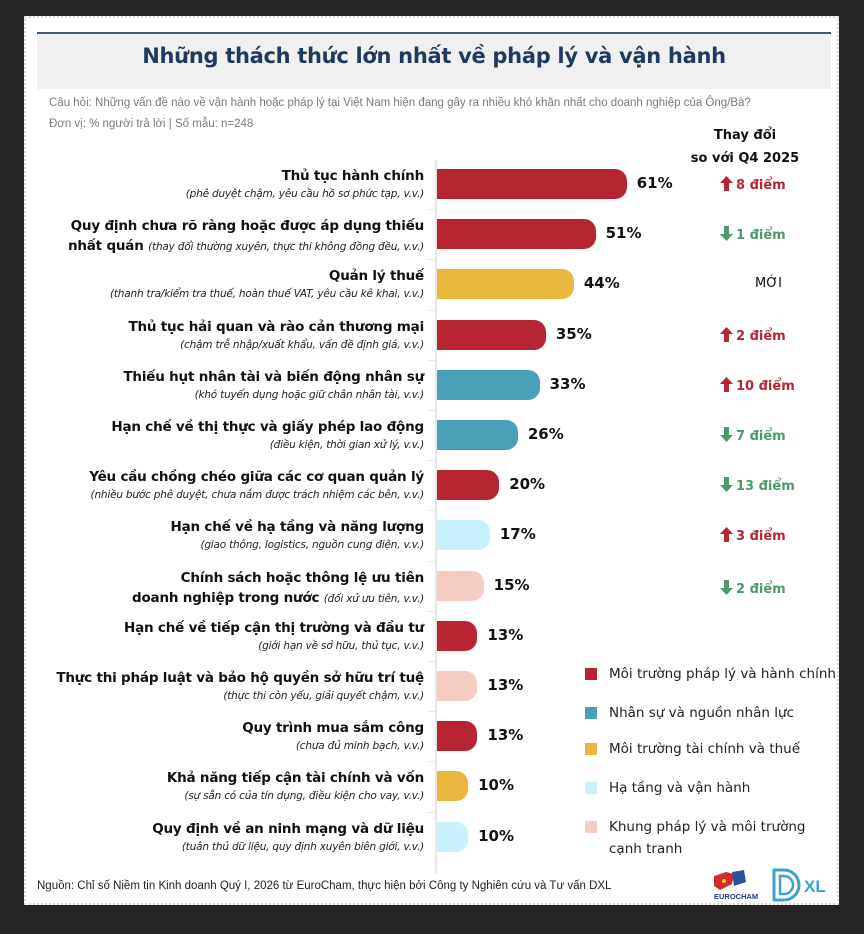  Describe the element at coordinates (768, 284) in the screenshot. I see `change-indicator: MỚI` at that location.